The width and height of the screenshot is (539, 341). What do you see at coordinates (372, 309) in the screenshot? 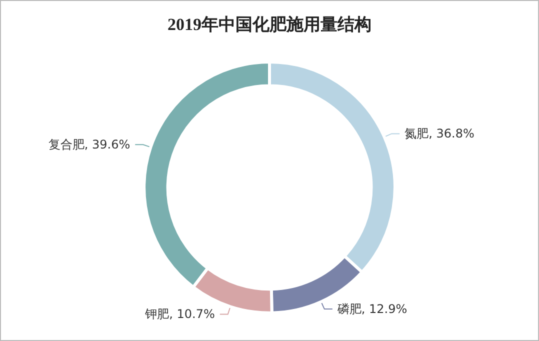
I see `slice-label: 磷肥, 12.9%` at bounding box center [372, 309].